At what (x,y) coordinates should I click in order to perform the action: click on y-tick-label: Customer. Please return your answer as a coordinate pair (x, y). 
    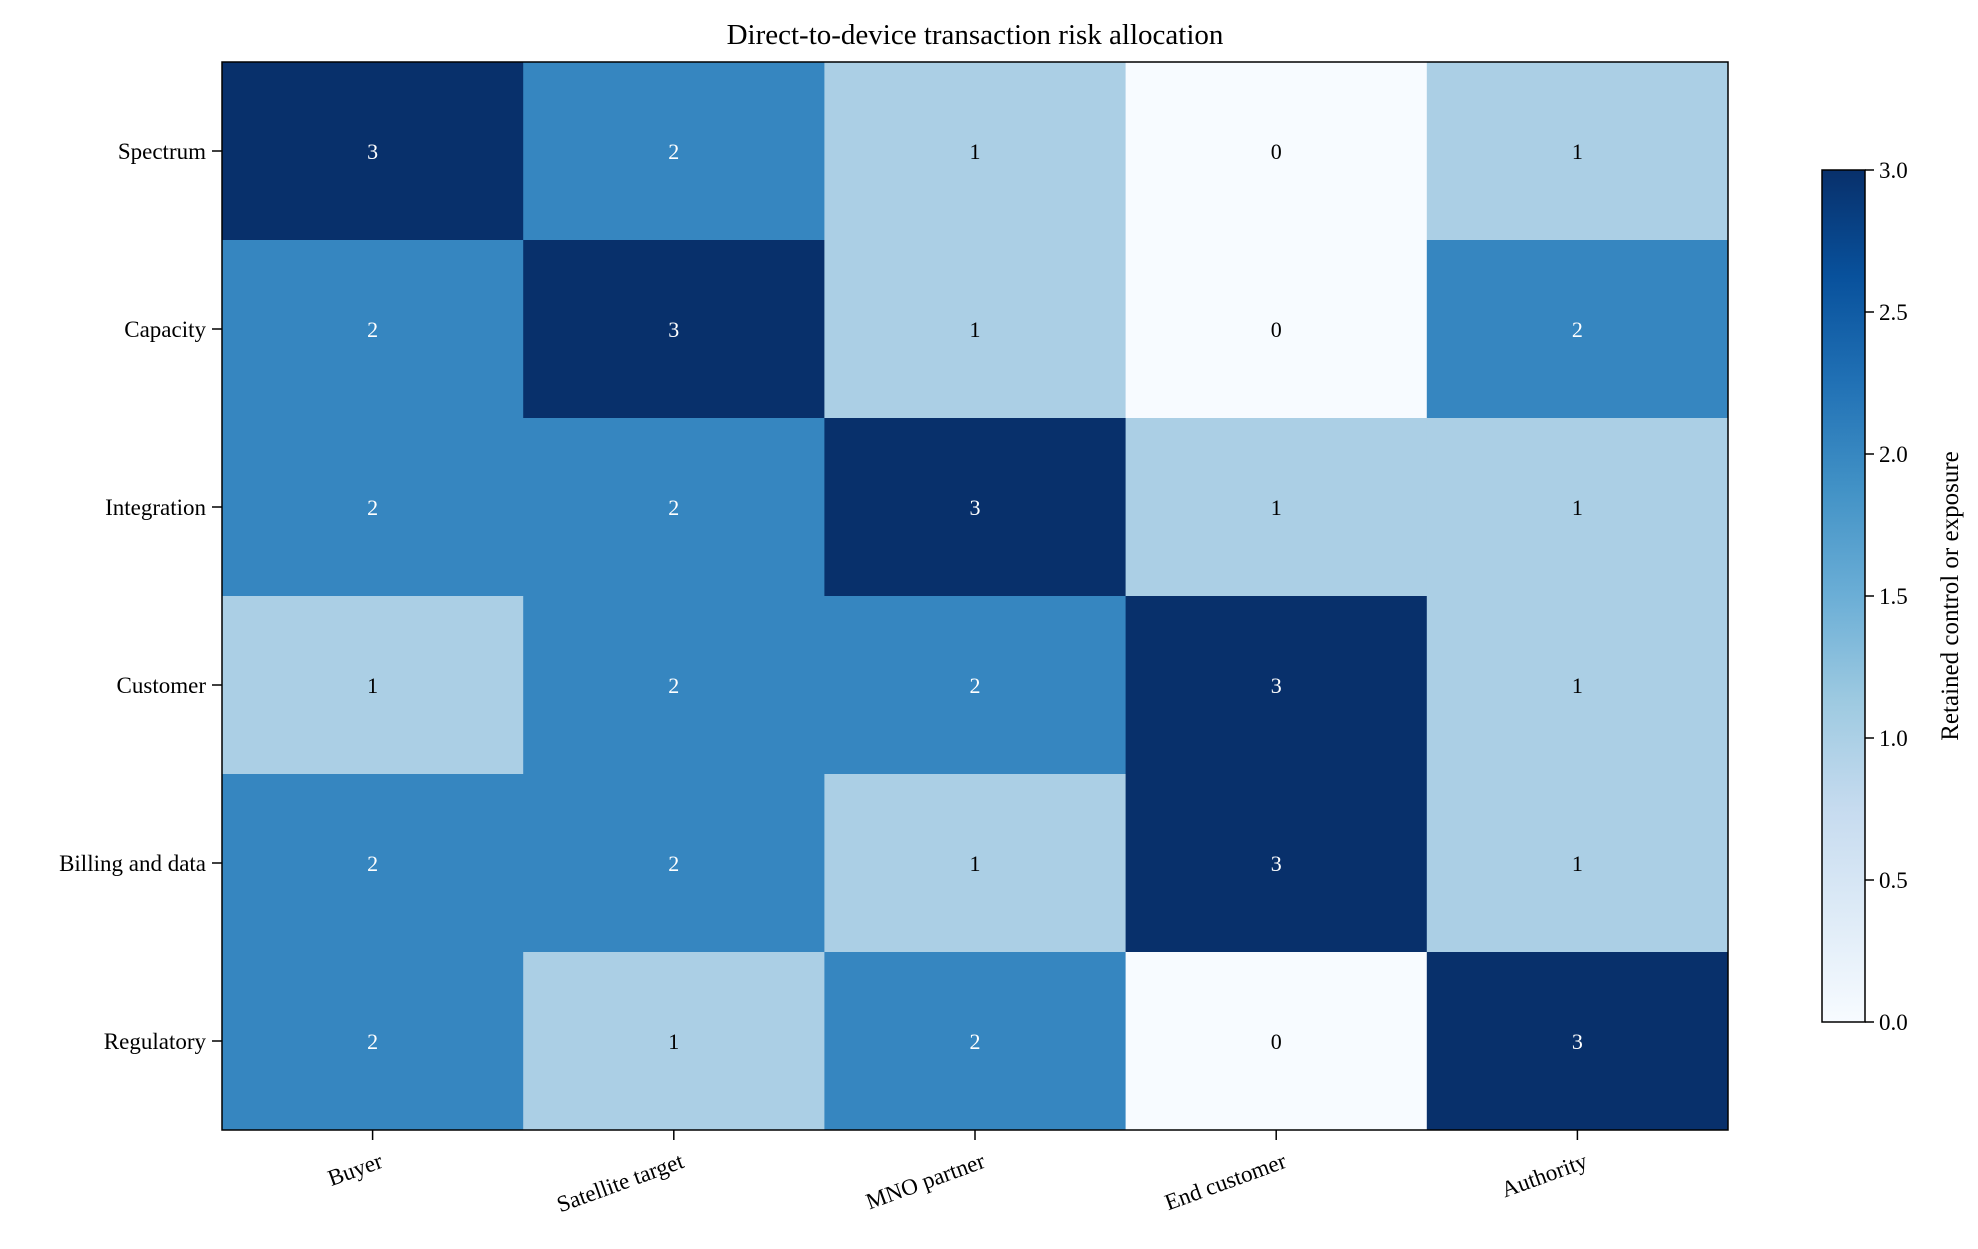
    Looking at the image, I should click on (162, 685).